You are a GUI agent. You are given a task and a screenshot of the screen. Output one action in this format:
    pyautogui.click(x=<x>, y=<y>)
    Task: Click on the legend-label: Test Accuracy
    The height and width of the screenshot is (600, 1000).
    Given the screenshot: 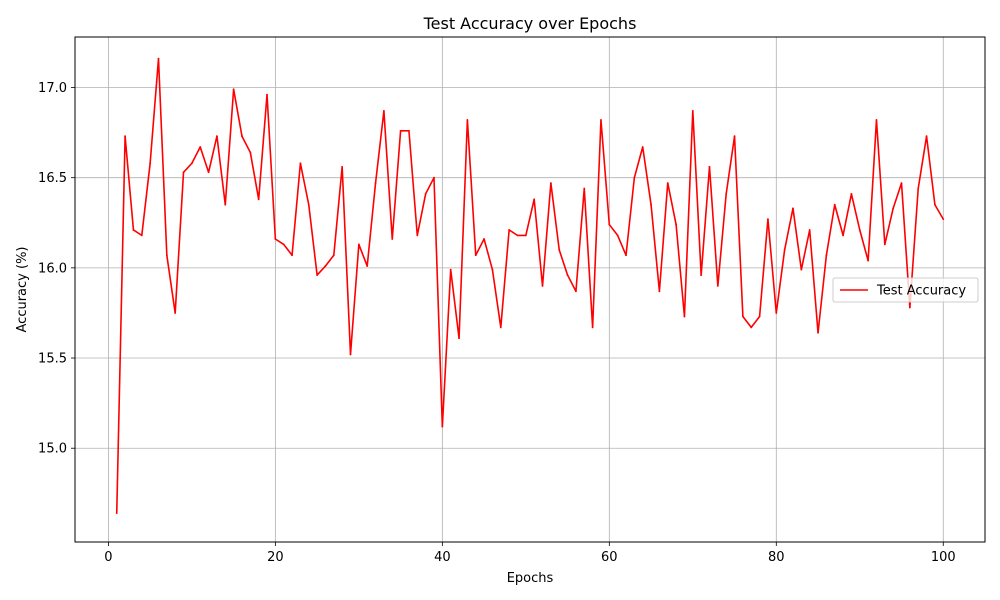 What is the action you would take?
    pyautogui.click(x=921, y=291)
    